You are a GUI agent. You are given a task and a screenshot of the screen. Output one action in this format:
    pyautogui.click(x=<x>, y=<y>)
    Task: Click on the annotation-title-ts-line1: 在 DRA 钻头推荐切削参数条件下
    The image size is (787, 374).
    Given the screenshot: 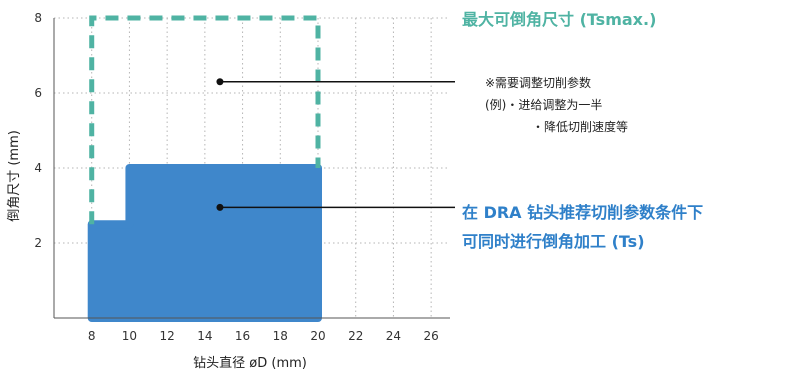 What is the action you would take?
    pyautogui.click(x=582, y=212)
    